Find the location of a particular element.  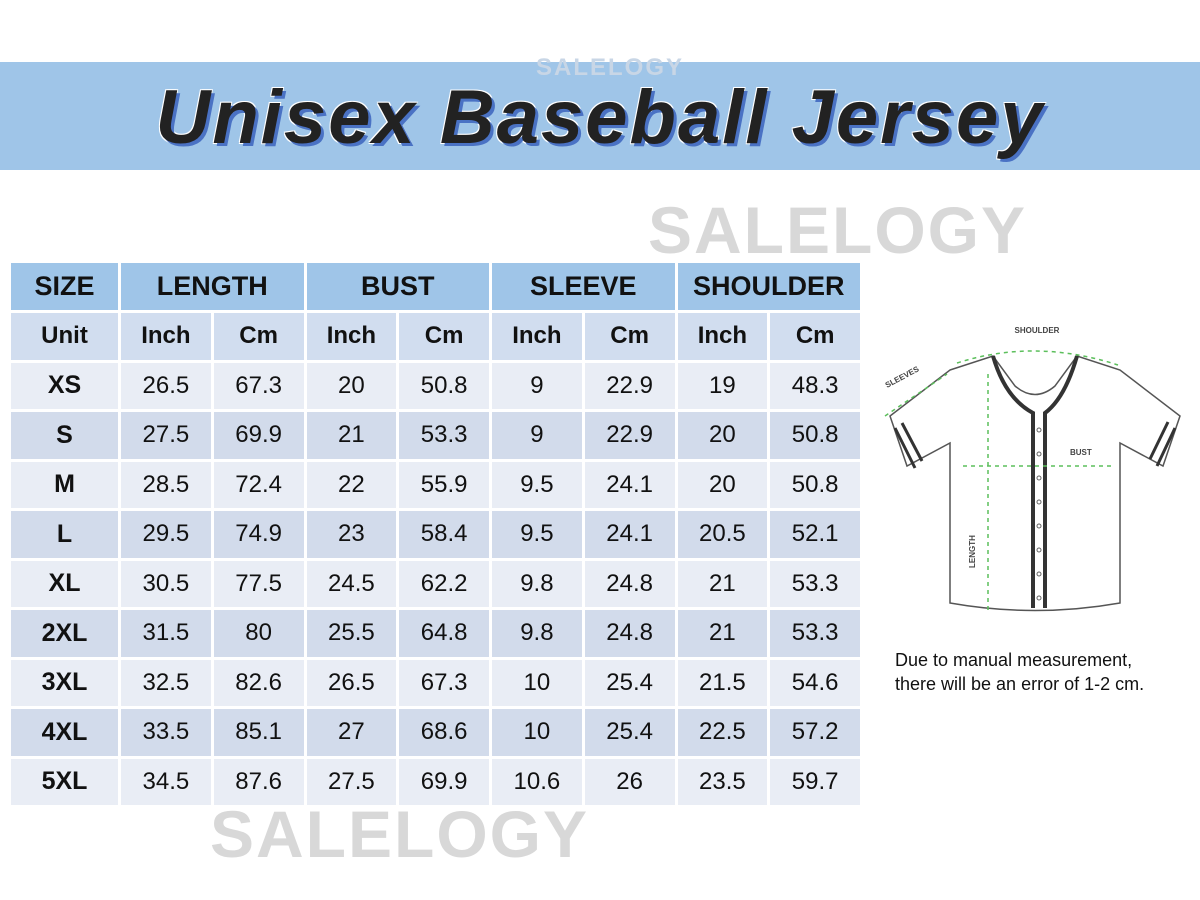

header-sleeve: SLEEVE is located at coordinates (583, 286).